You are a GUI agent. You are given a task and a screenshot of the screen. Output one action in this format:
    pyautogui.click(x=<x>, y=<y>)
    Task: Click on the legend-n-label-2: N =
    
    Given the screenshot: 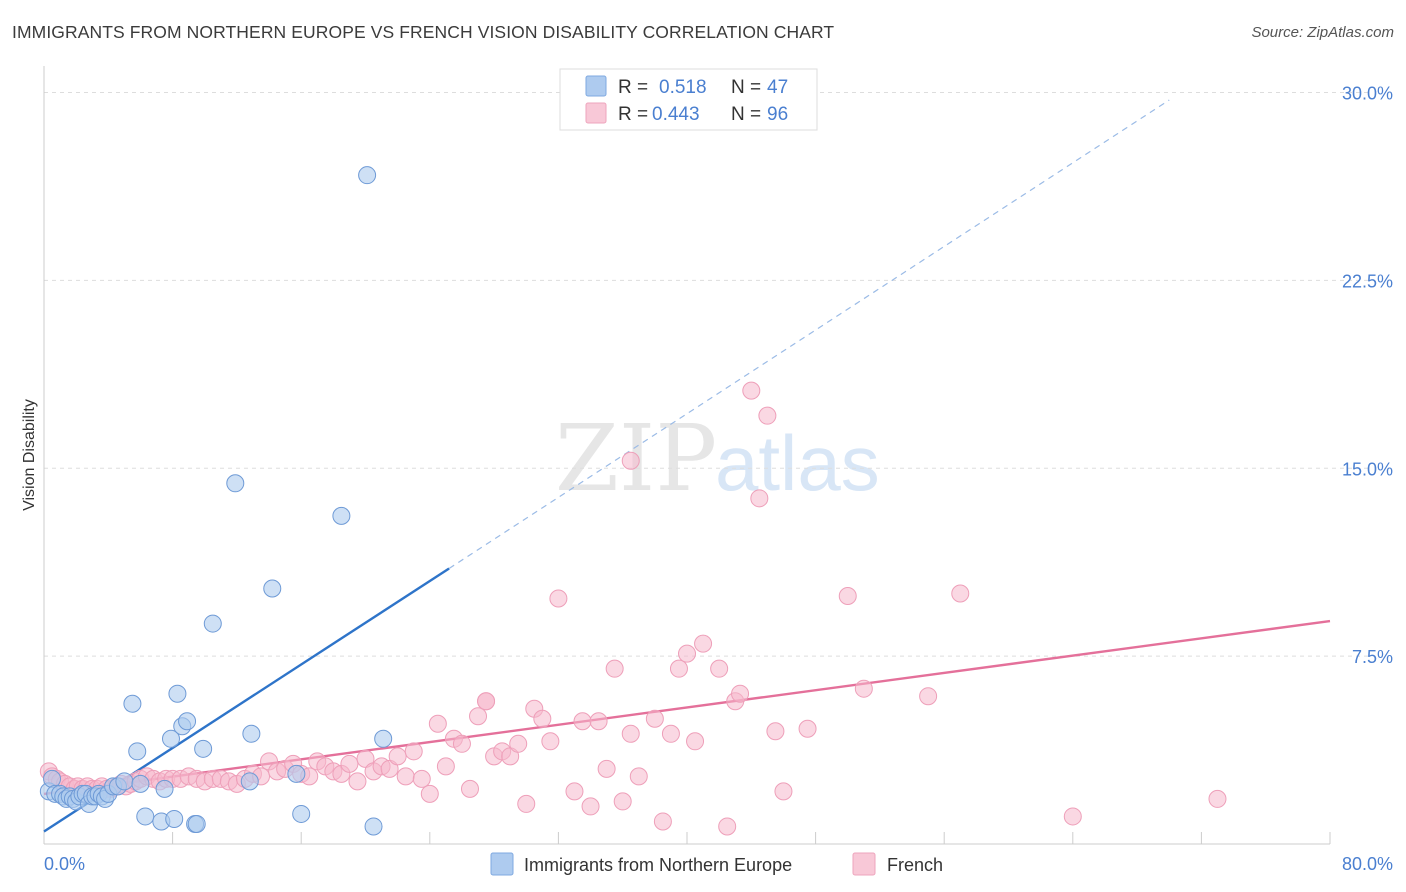 What is the action you would take?
    pyautogui.click(x=746, y=114)
    